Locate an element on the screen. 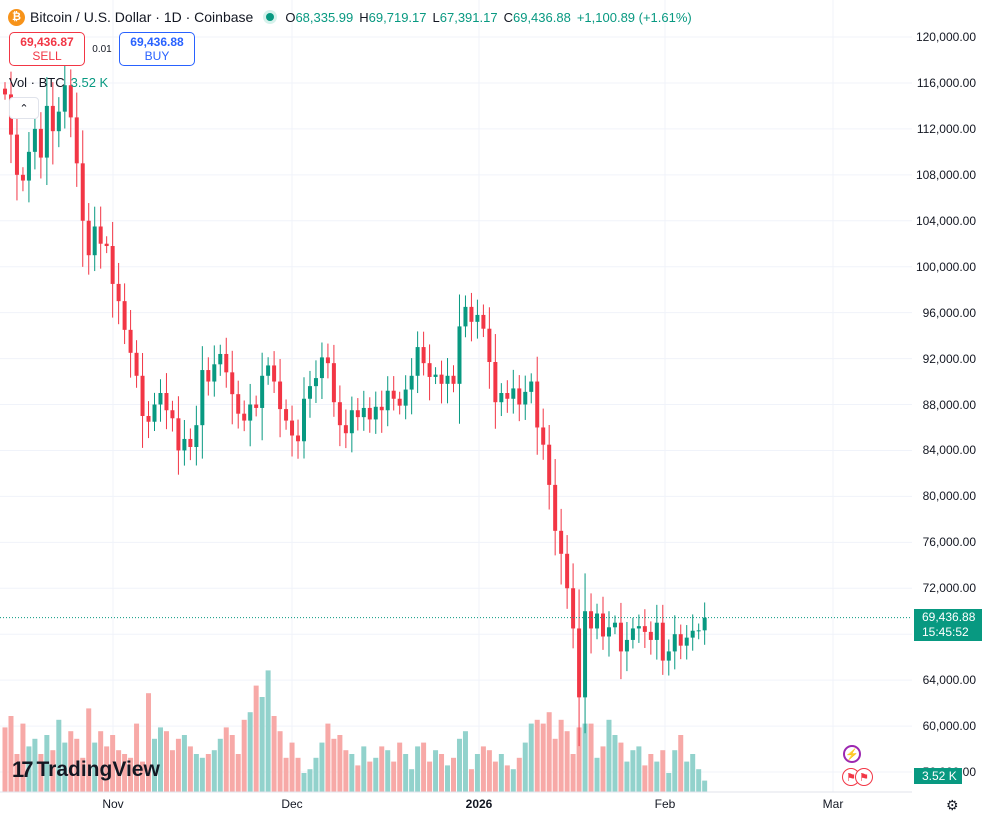 This screenshot has height=819, width=994. price-tick-label: 100,000.00 is located at coordinates (945, 266).